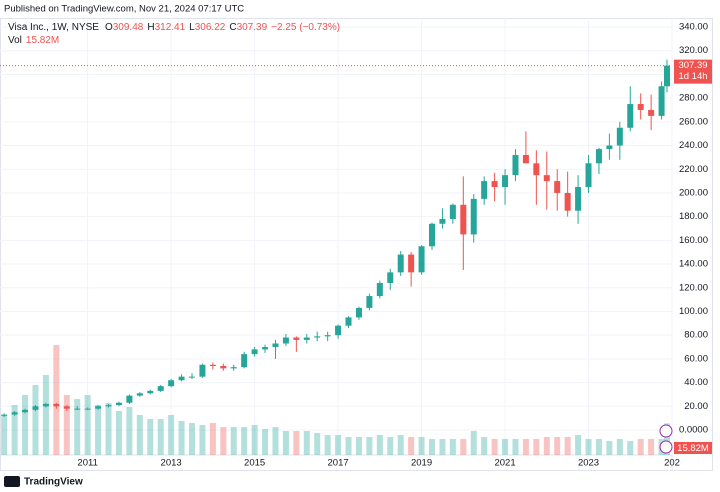 Image resolution: width=720 pixels, height=492 pixels. What do you see at coordinates (53, 482) in the screenshot?
I see `brand: TradingView` at bounding box center [53, 482].